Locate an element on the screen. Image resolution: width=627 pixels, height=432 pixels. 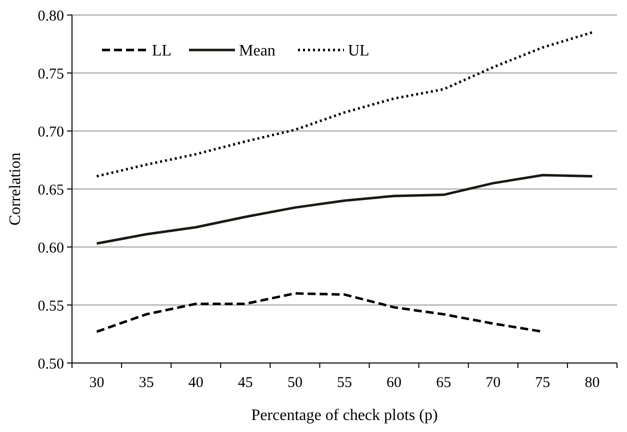
x-tick-label: 55 is located at coordinates (344, 383).